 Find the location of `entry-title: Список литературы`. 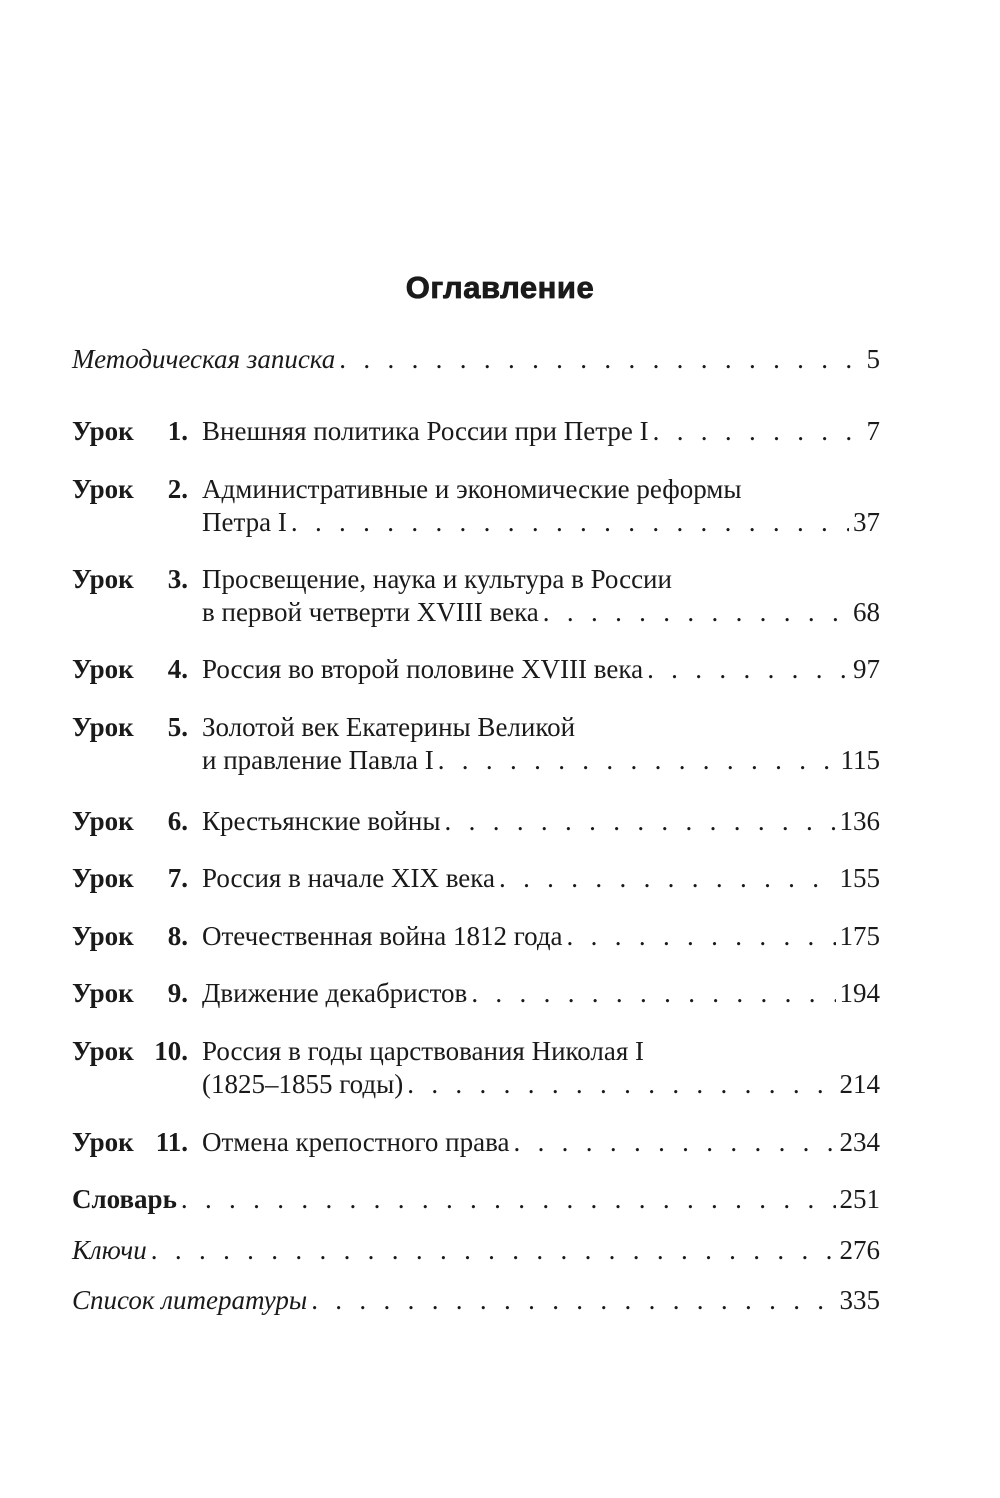

entry-title: Список литературы is located at coordinates (190, 1300).